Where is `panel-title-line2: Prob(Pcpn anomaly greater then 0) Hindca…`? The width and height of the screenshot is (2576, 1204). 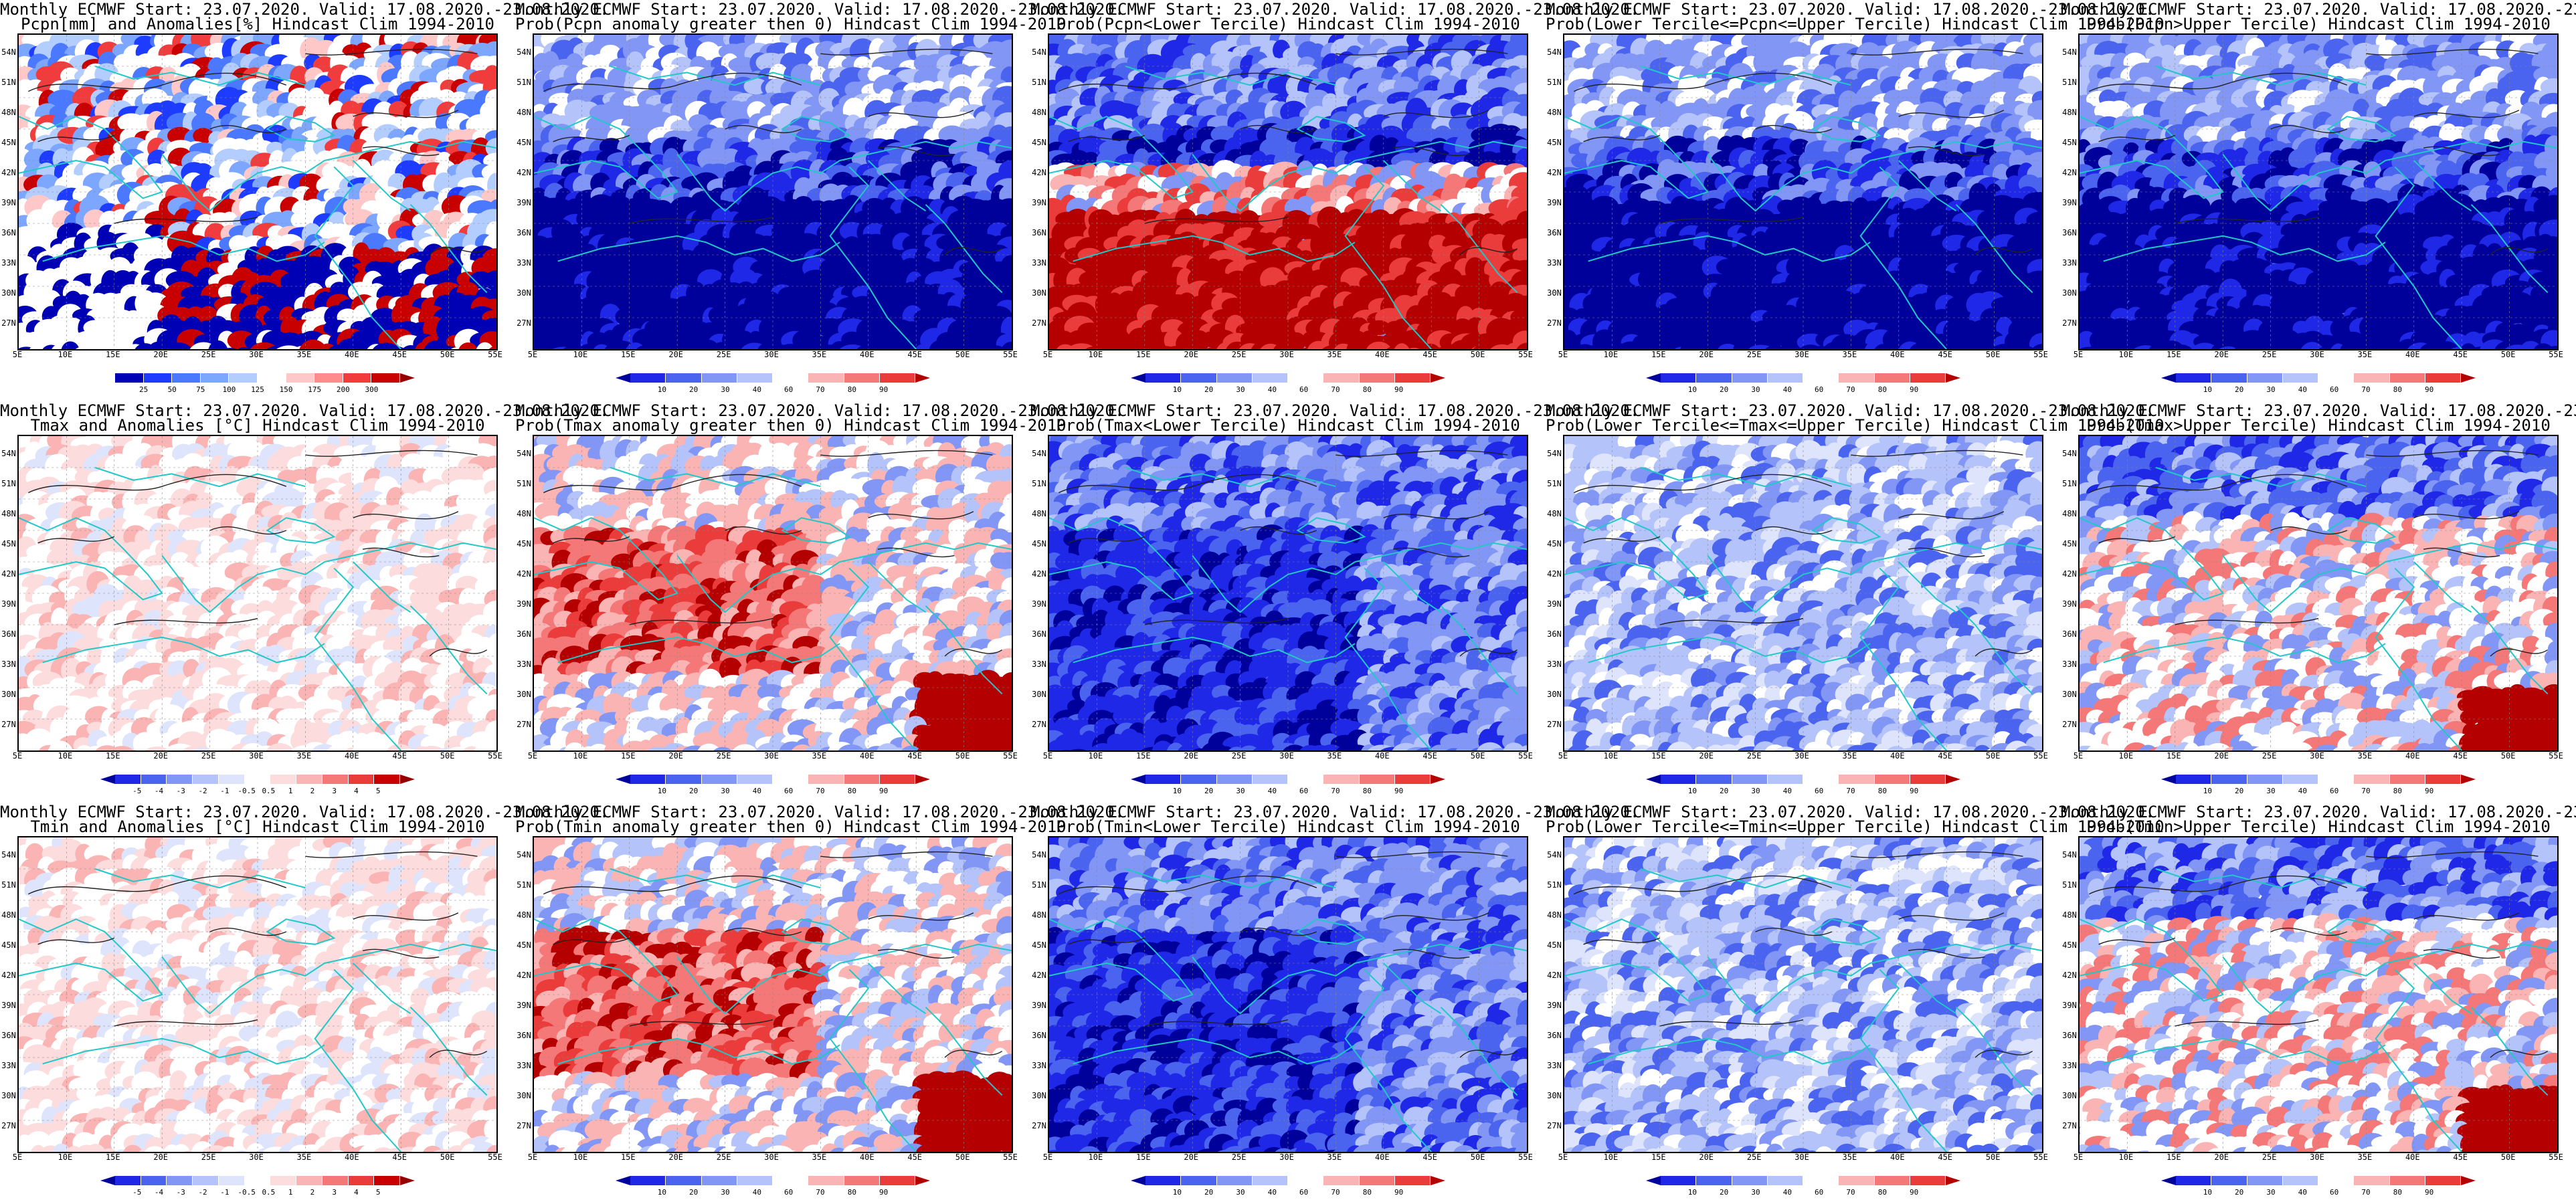
panel-title-line2: Prob(Pcpn anomaly greater then 0) Hindca… is located at coordinates (791, 24).